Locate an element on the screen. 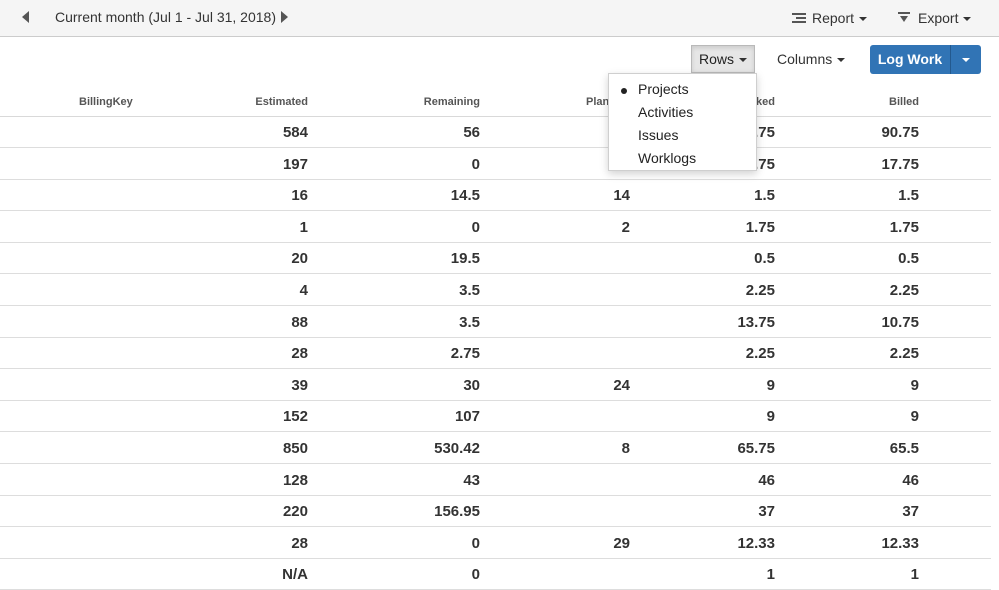 The width and height of the screenshot is (999, 590). table-row: 16 14.5 14 1.5 1.5 is located at coordinates (495, 196).